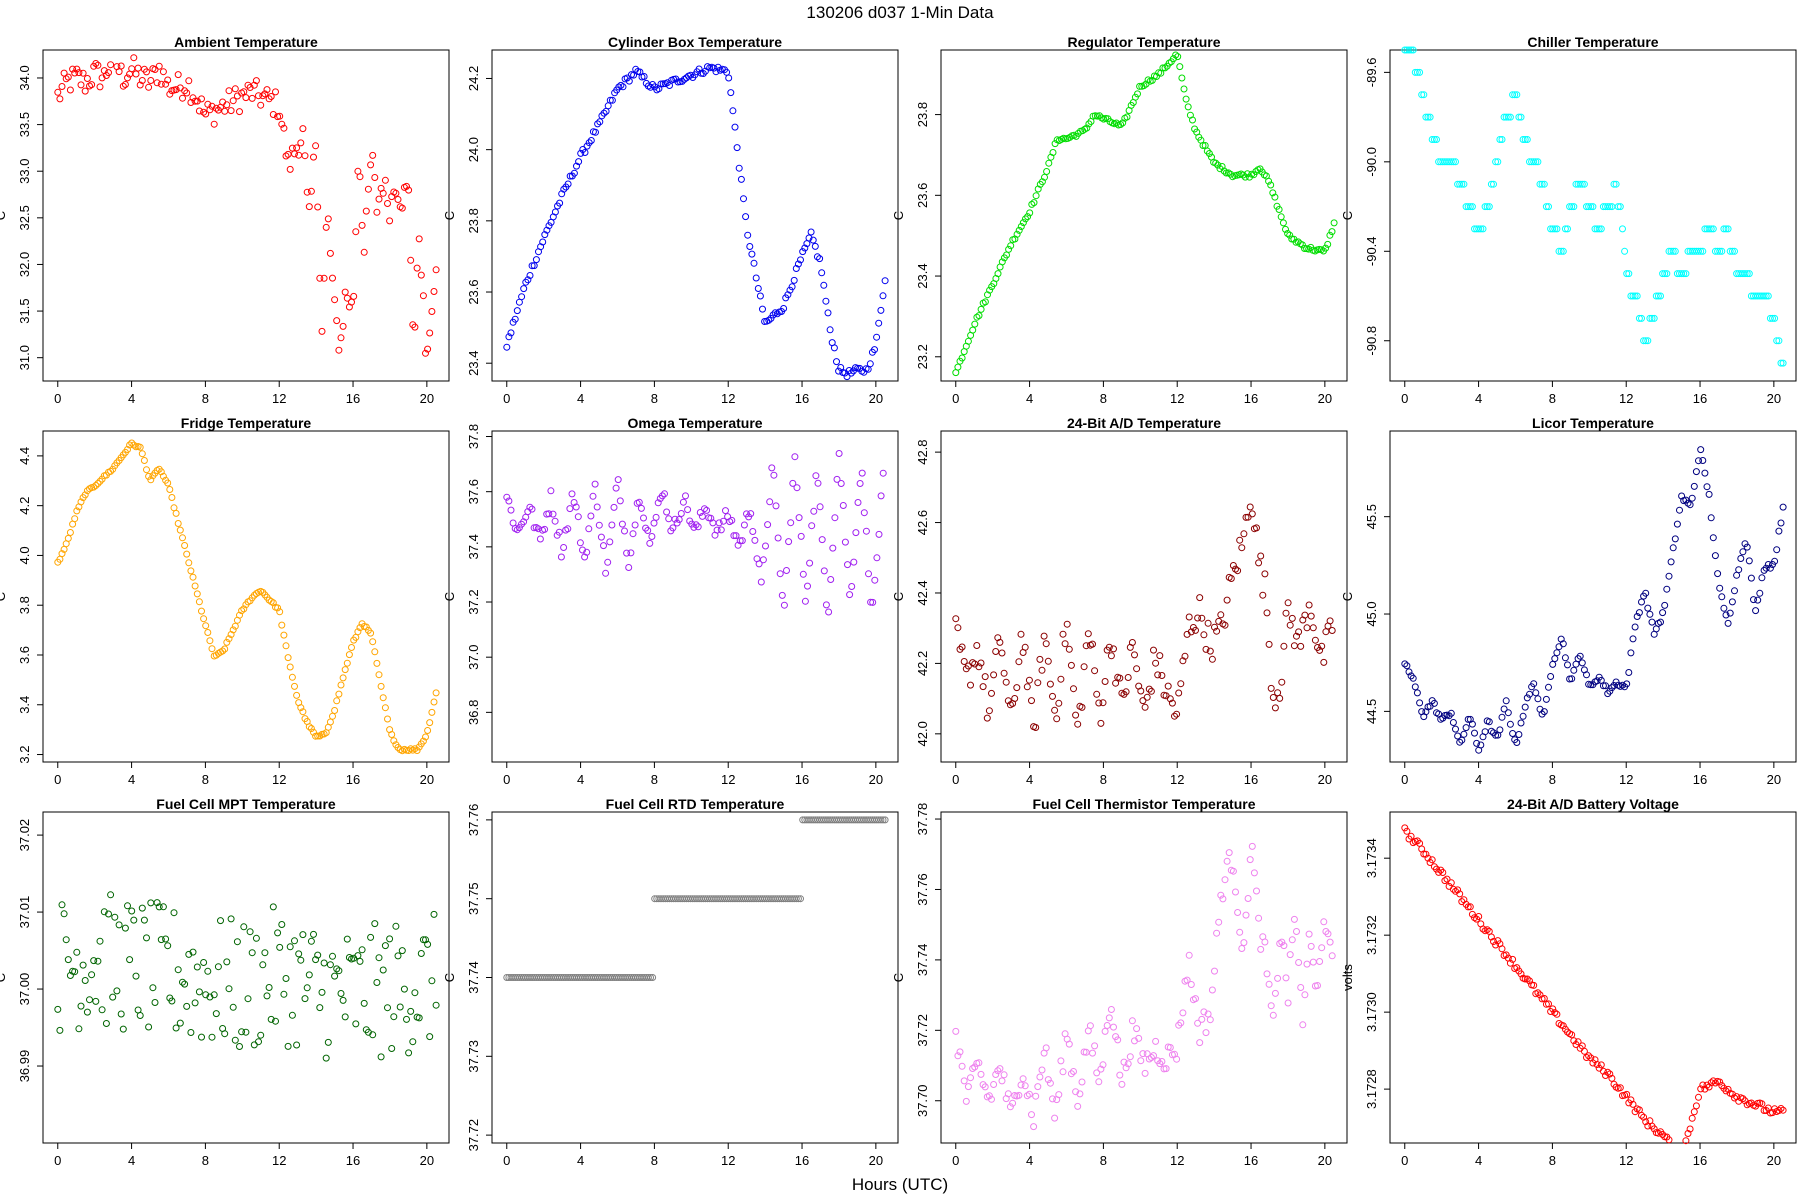 The width and height of the screenshot is (1800, 1200). Describe the element at coordinates (205, 398) in the screenshot. I see `x-tick-label: 8` at that location.